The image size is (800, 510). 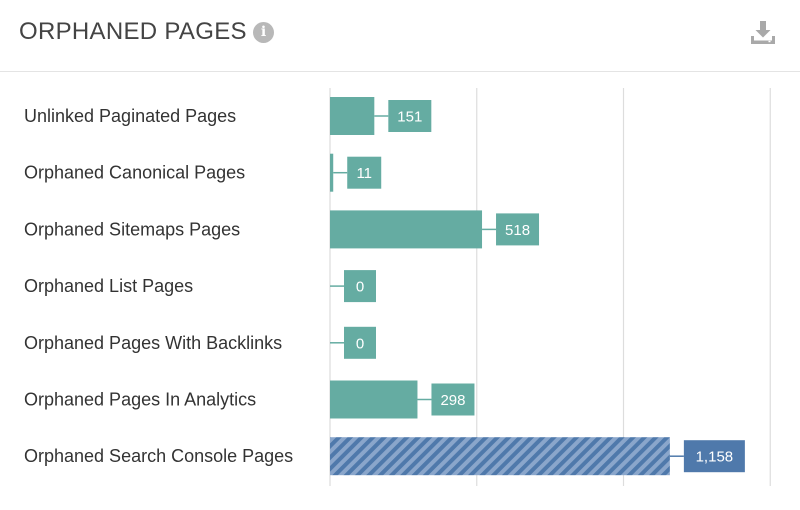 What do you see at coordinates (158, 456) in the screenshot?
I see `category-label: Orphaned Search Console Pages` at bounding box center [158, 456].